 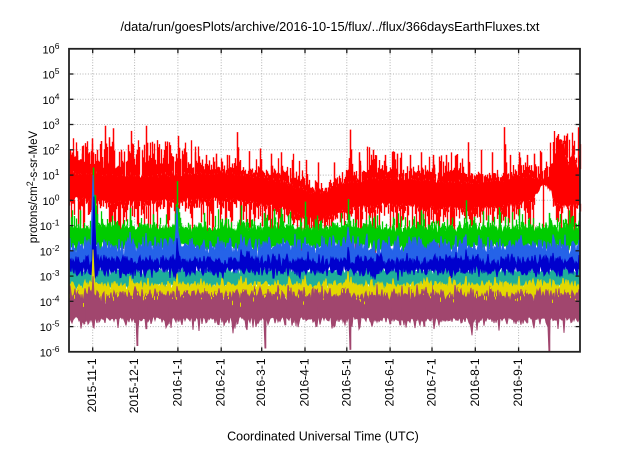 What do you see at coordinates (305, 382) in the screenshot?
I see `svg-text: 2016-4-1` at bounding box center [305, 382].